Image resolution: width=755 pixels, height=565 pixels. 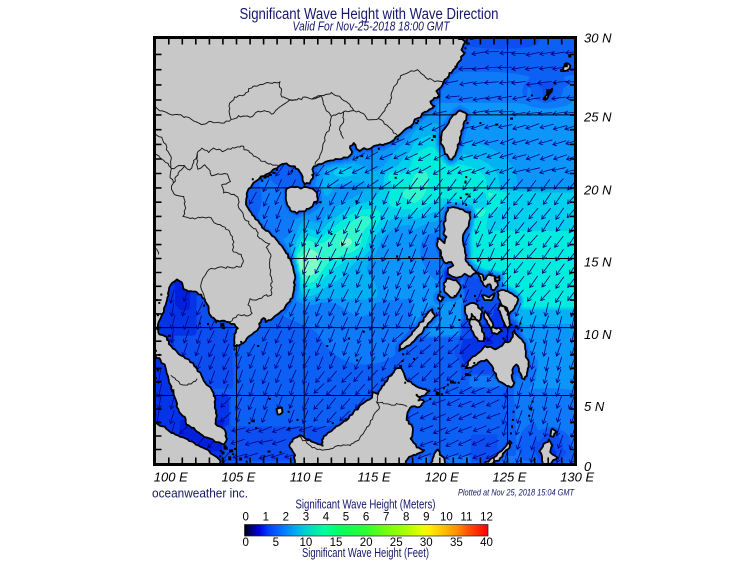 What do you see at coordinates (266, 518) in the screenshot?
I see `svg-text: 1` at bounding box center [266, 518].